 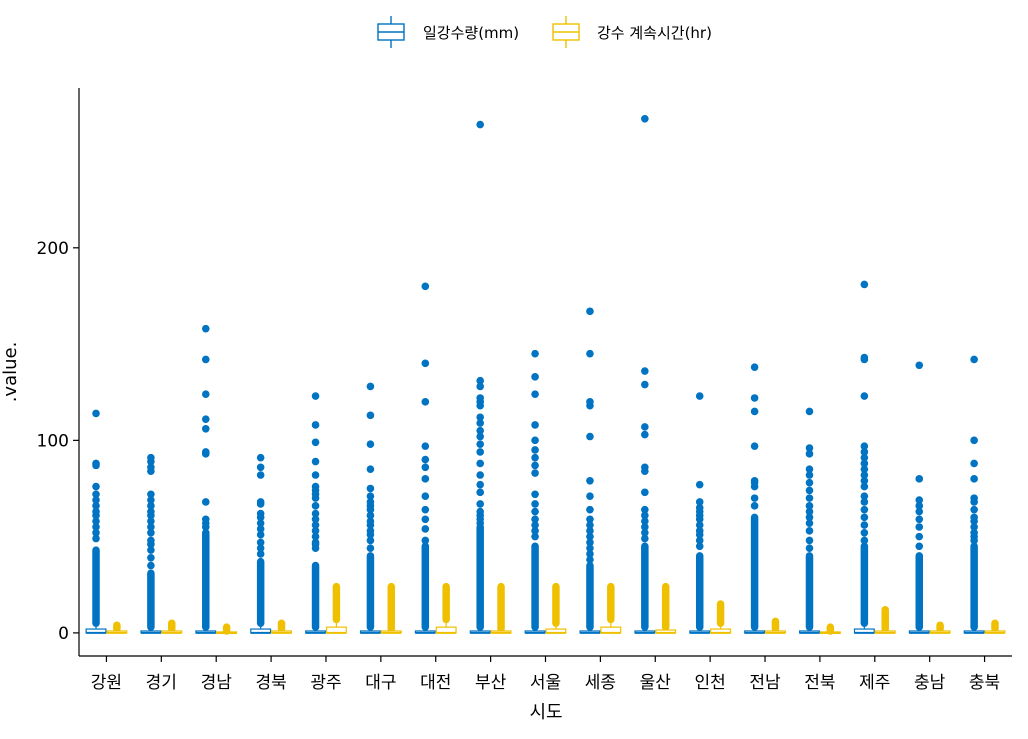 What do you see at coordinates (491, 683) in the screenshot?
I see `x-tick-label: 부산` at bounding box center [491, 683].